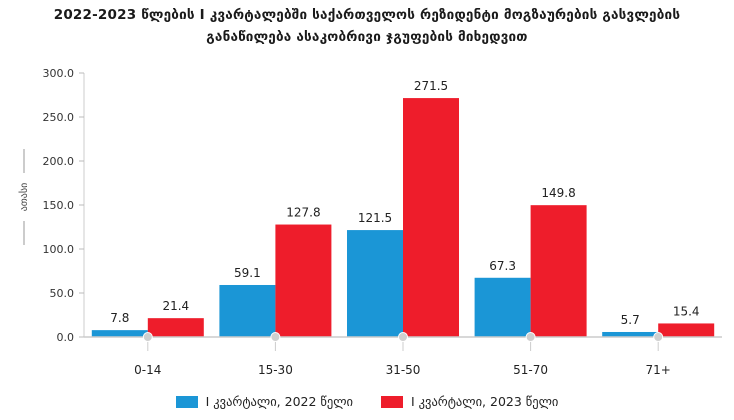  What do you see at coordinates (558, 193) in the screenshot?
I see `data-label: 149.8` at bounding box center [558, 193].